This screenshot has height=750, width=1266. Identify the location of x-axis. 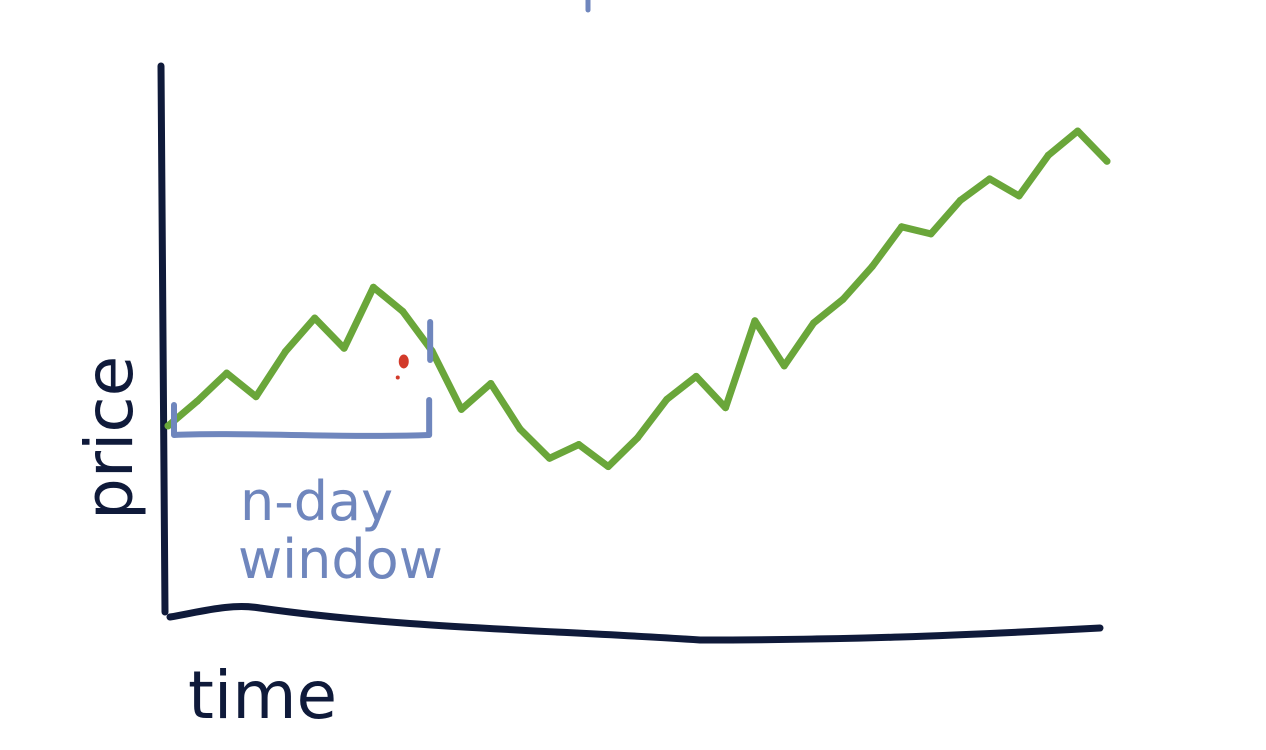
(635, 623).